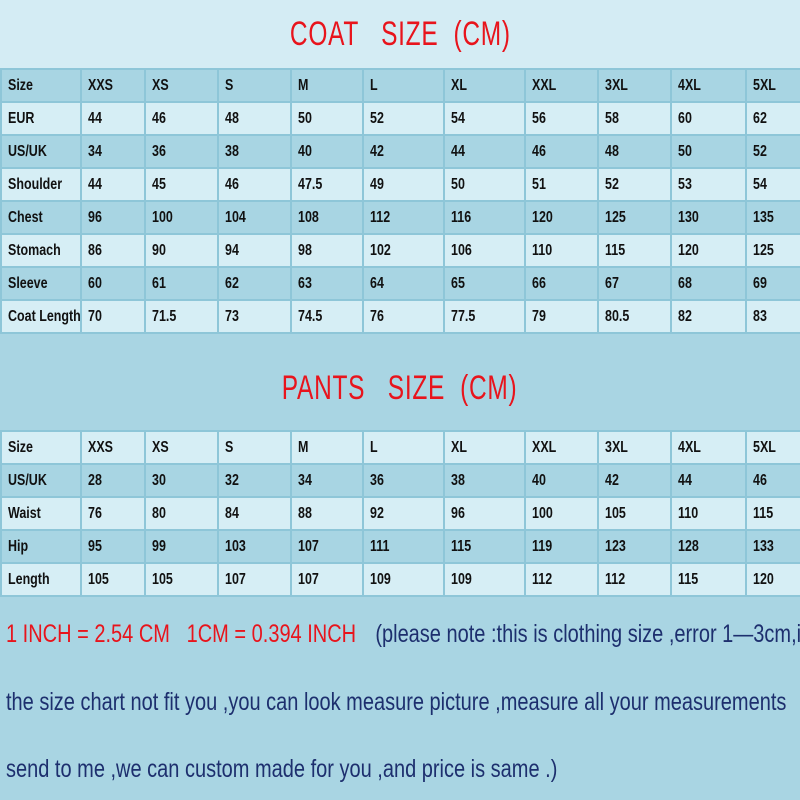  Describe the element at coordinates (484, 579) in the screenshot. I see `size-cell: 109` at that location.